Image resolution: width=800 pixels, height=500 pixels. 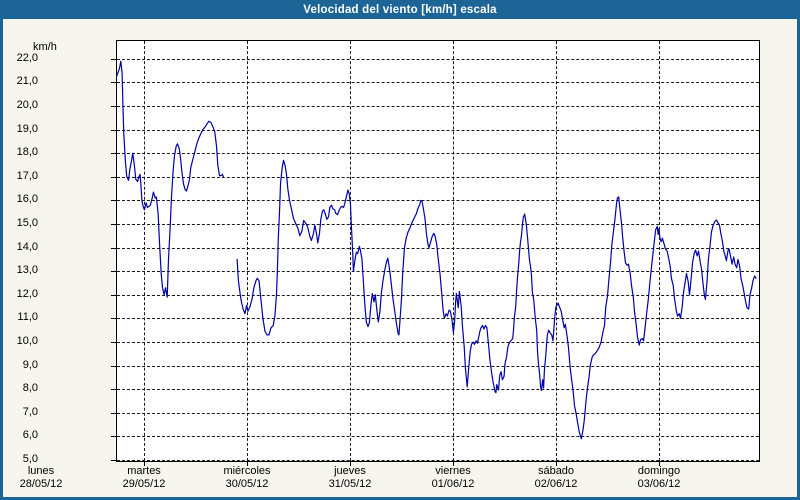 I want to click on y-axis-tick-label: 19,0, so click(x=27, y=128).